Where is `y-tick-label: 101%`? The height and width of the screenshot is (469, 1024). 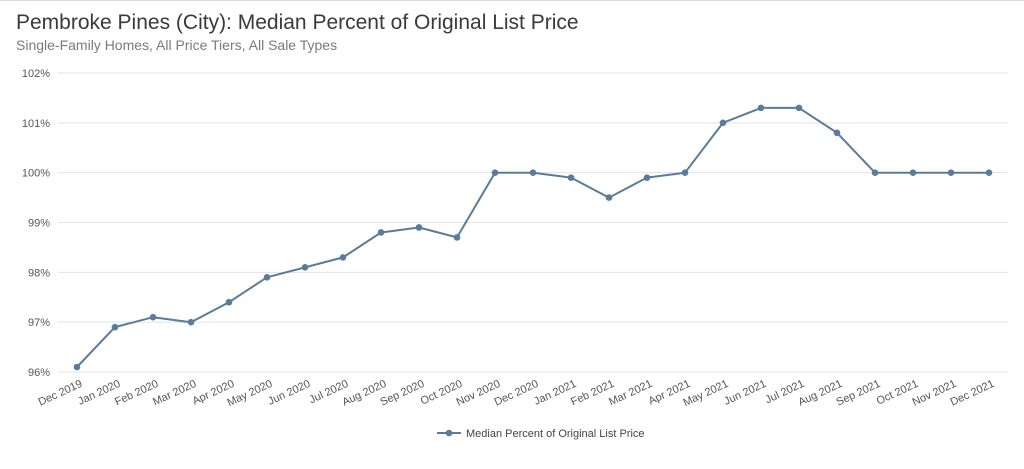 y-tick-label: 101% is located at coordinates (36, 124).